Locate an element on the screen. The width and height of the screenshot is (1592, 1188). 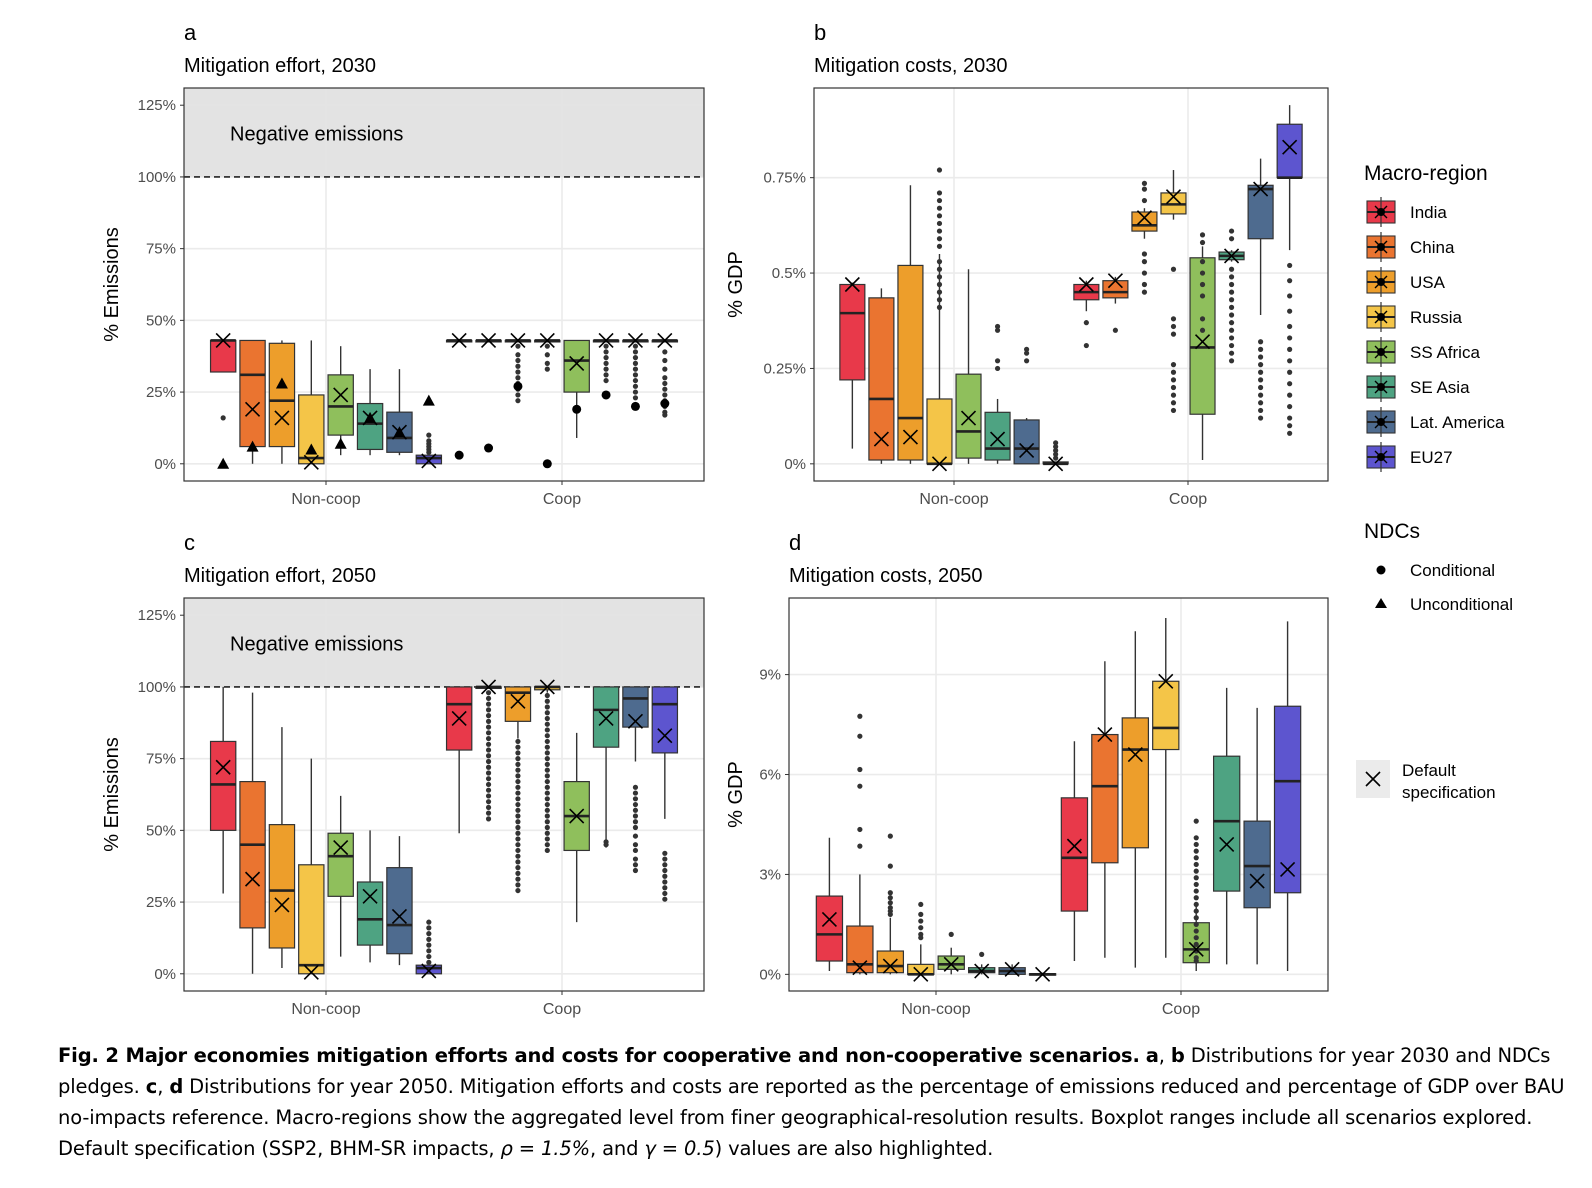
panel-title: Mitigation costs, 2050 is located at coordinates (885, 576).